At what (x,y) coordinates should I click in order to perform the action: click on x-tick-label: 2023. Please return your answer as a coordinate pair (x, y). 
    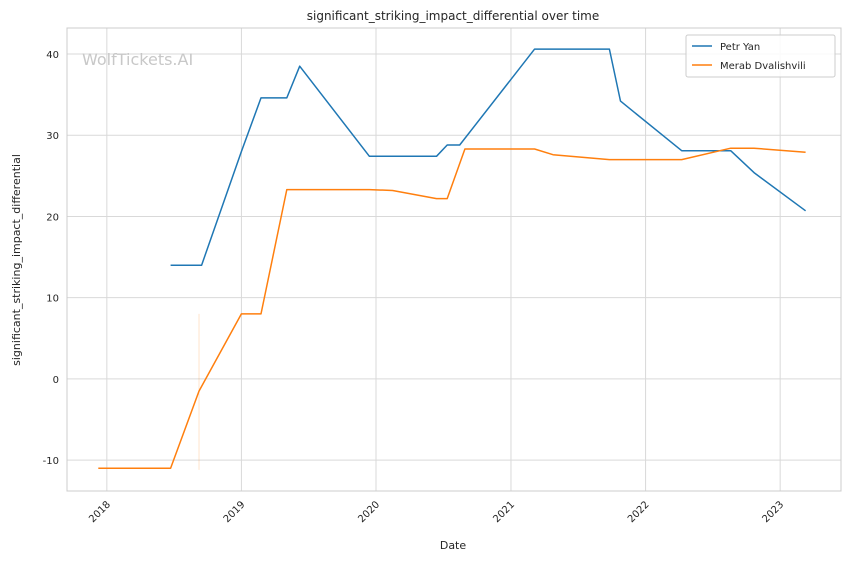
    Looking at the image, I should click on (774, 512).